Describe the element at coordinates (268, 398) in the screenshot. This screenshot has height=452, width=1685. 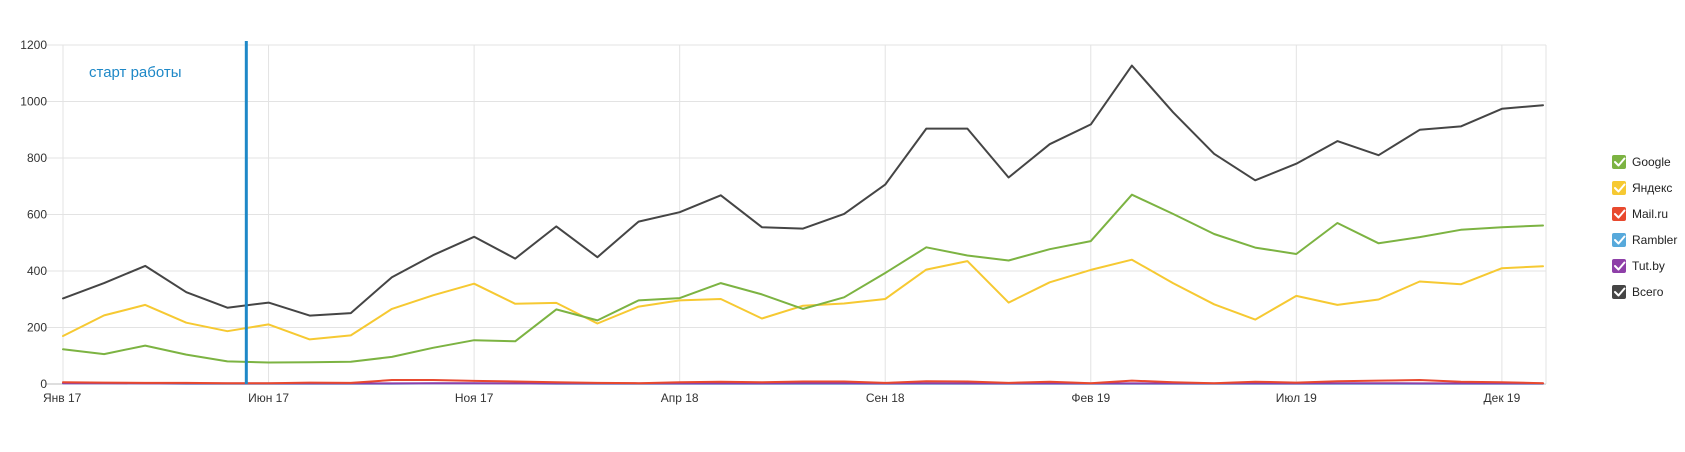
I see `x-tick-label: Июн 17` at that location.